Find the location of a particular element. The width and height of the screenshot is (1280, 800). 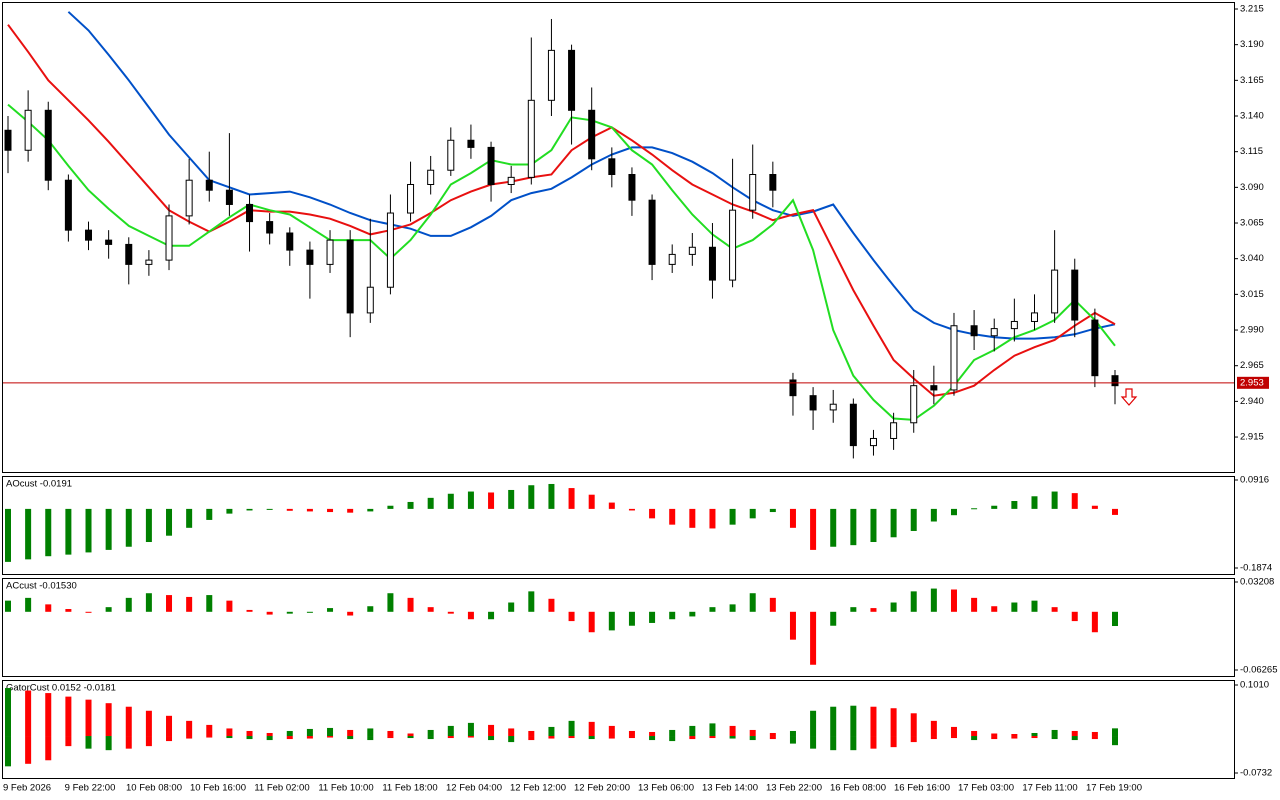

y-tick-label: 3.115 is located at coordinates (1251, 151).